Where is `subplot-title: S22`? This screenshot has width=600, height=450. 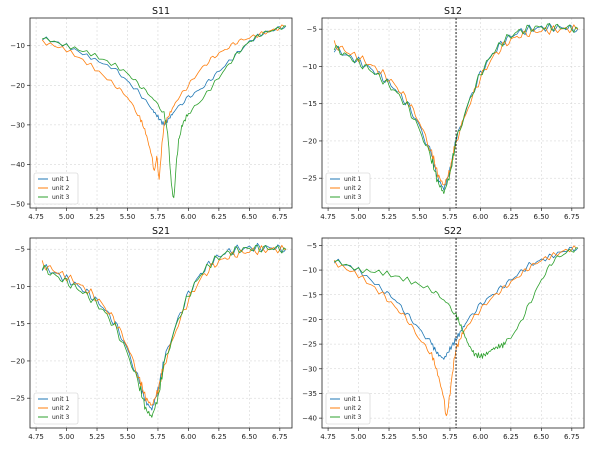 subplot-title: S22 is located at coordinates (453, 231).